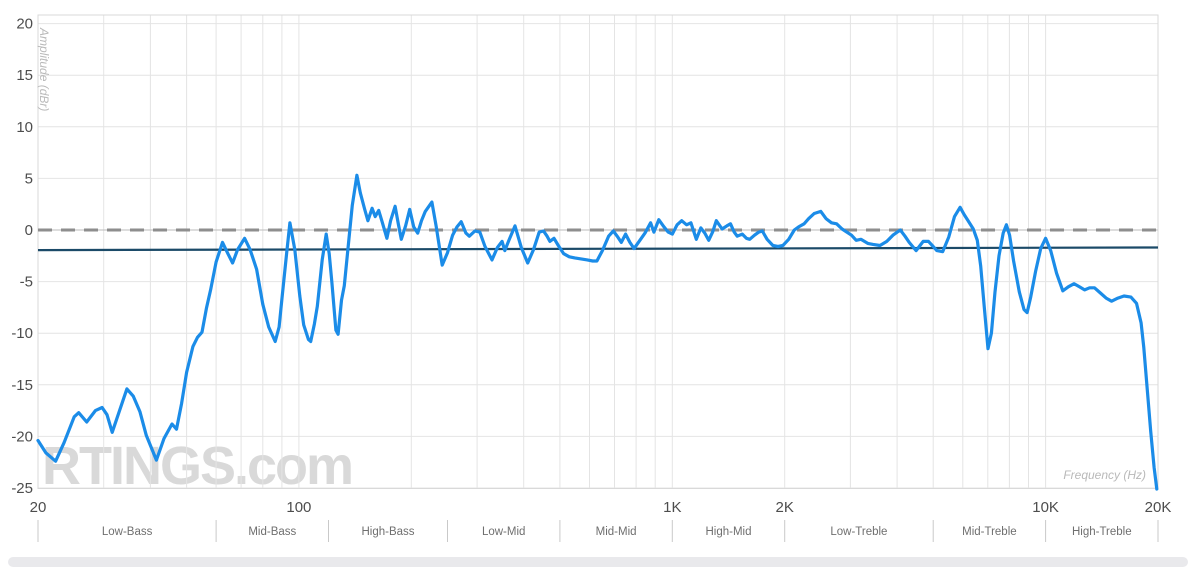 Image resolution: width=1196 pixels, height=572 pixels. I want to click on y-axis-tick-label: -25, so click(22, 488).